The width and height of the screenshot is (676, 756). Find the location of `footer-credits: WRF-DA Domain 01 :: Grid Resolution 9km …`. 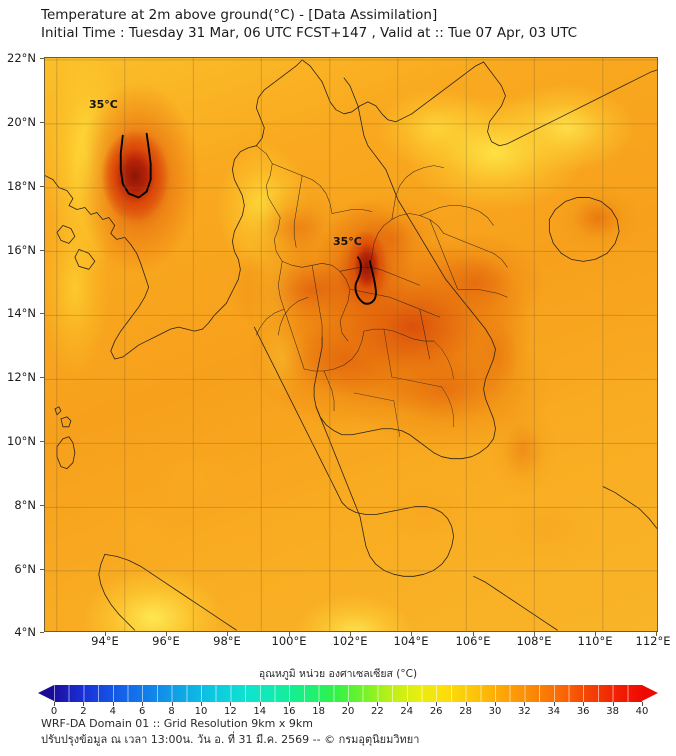

footer-credits: WRF-DA Domain 01 :: Grid Resolution 9km … is located at coordinates (351, 732).